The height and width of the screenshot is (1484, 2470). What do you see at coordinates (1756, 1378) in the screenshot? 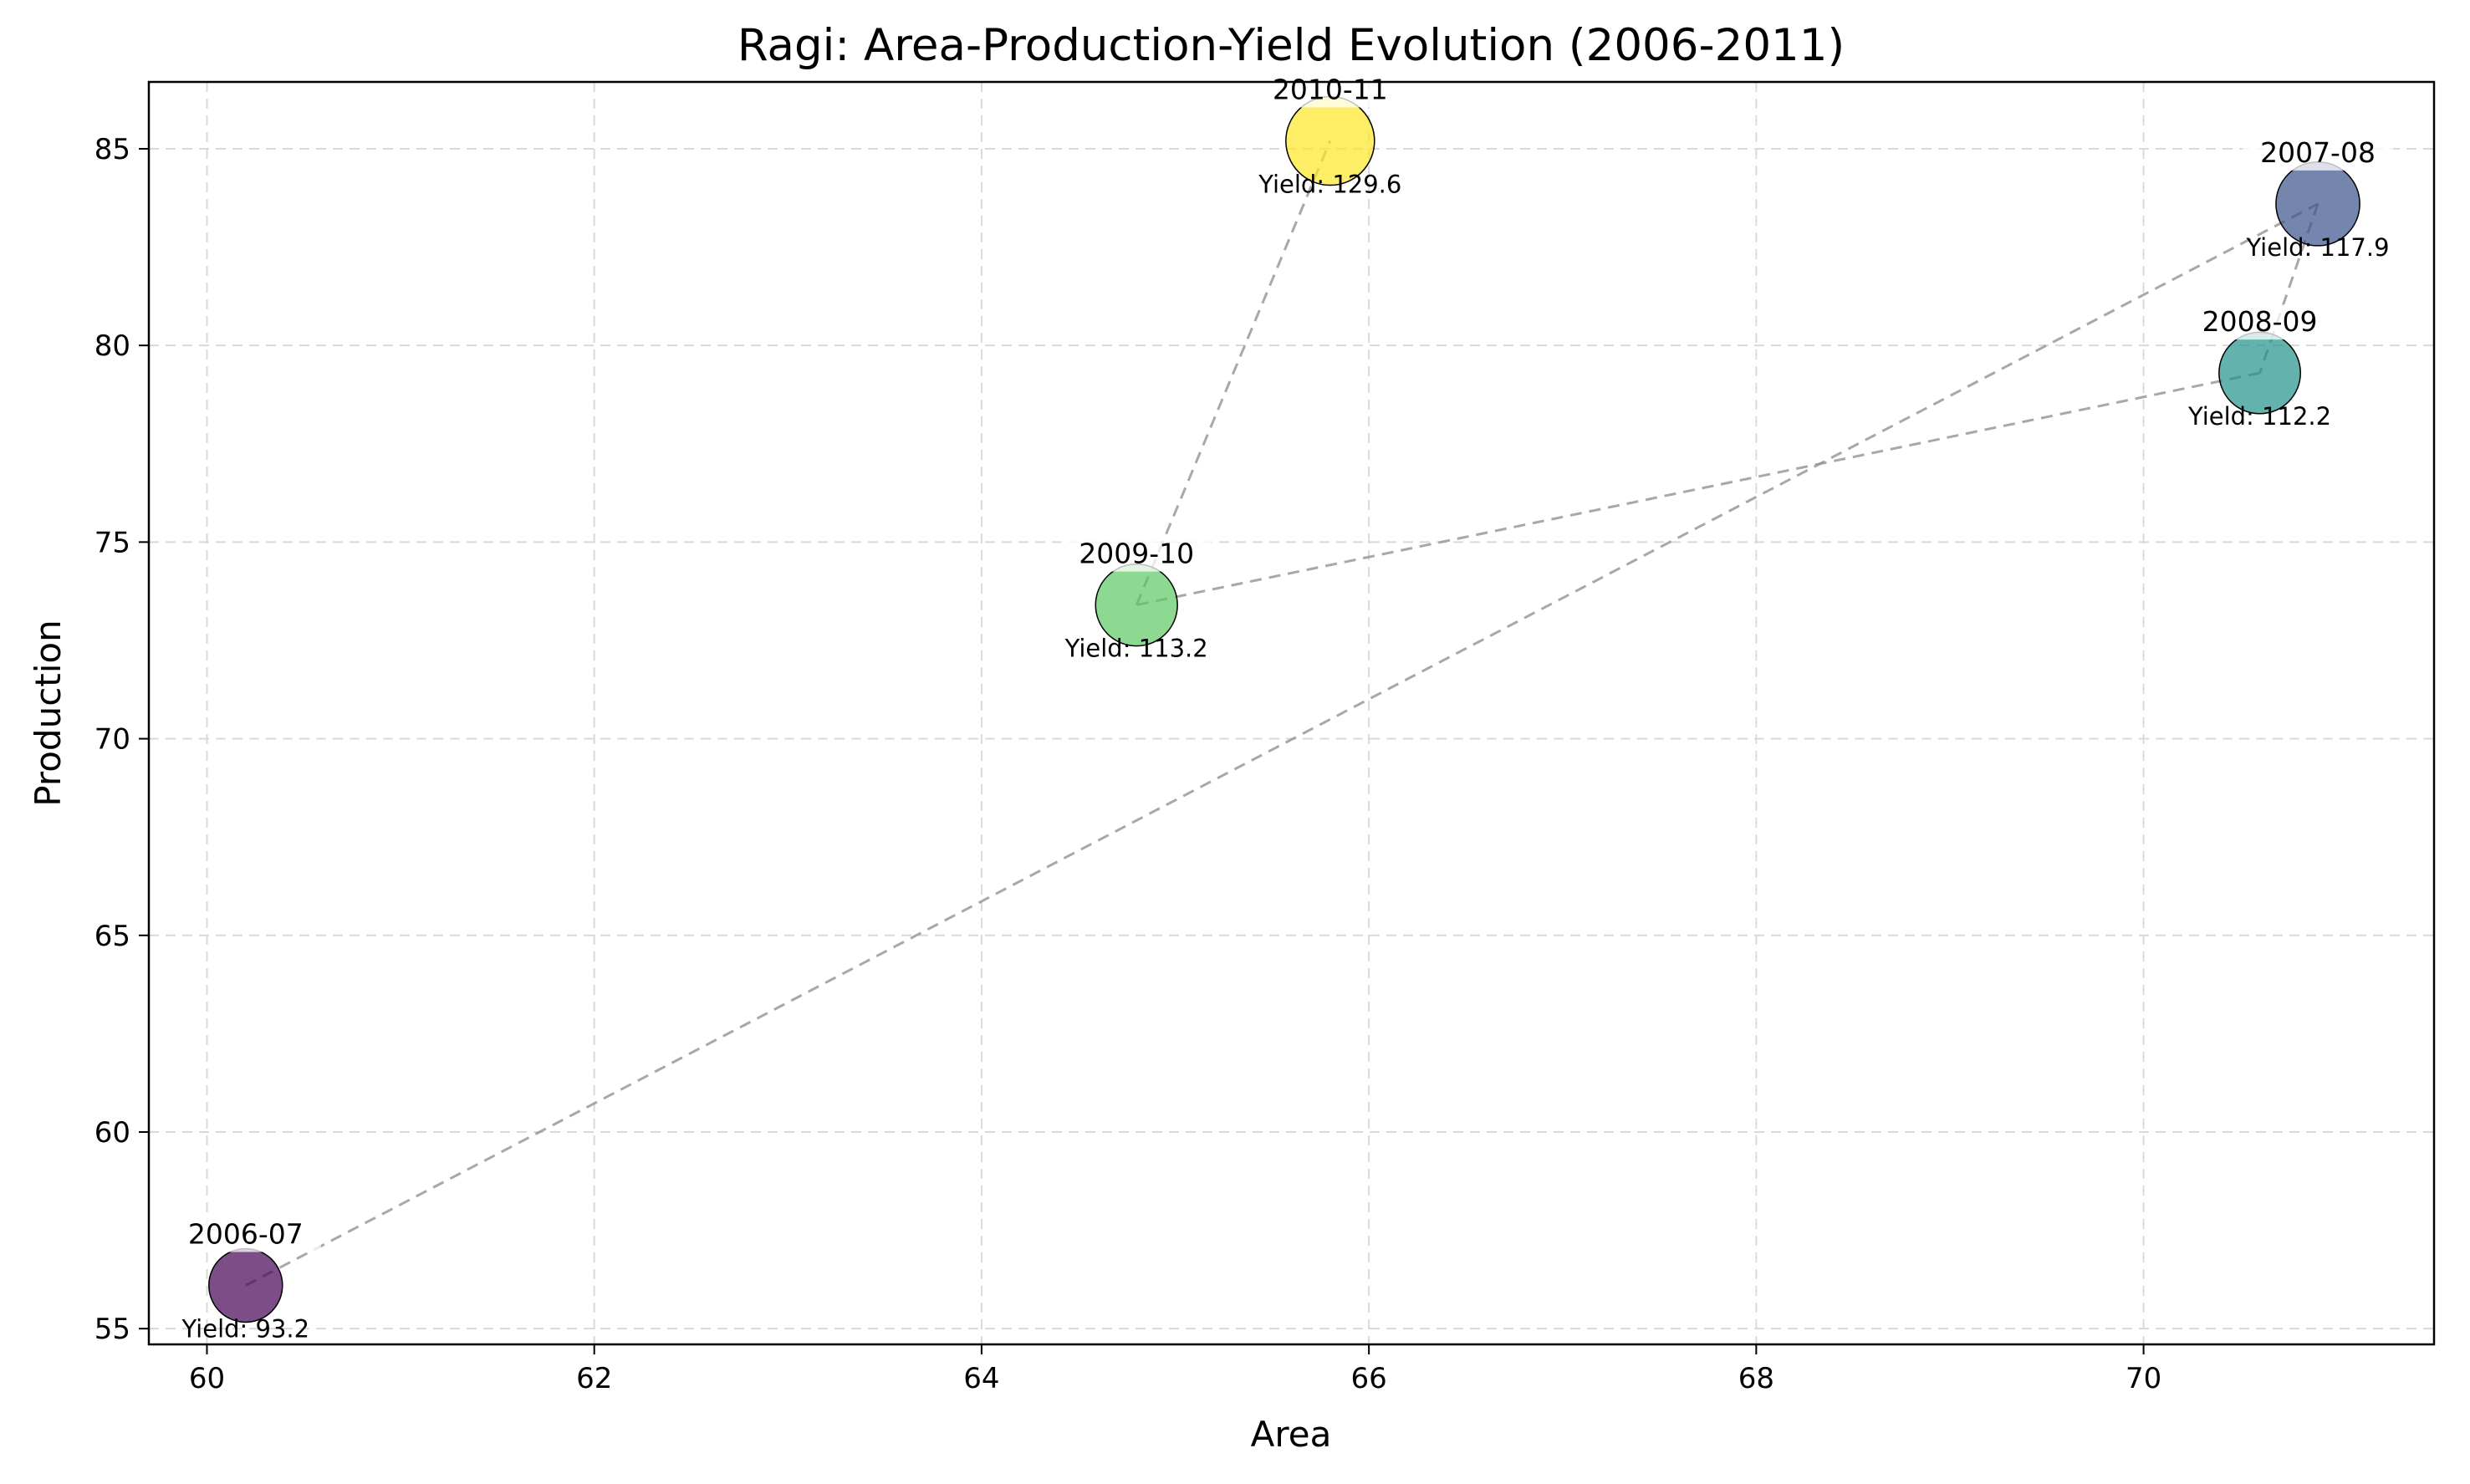
I see `x-tick-label: 68` at bounding box center [1756, 1378].